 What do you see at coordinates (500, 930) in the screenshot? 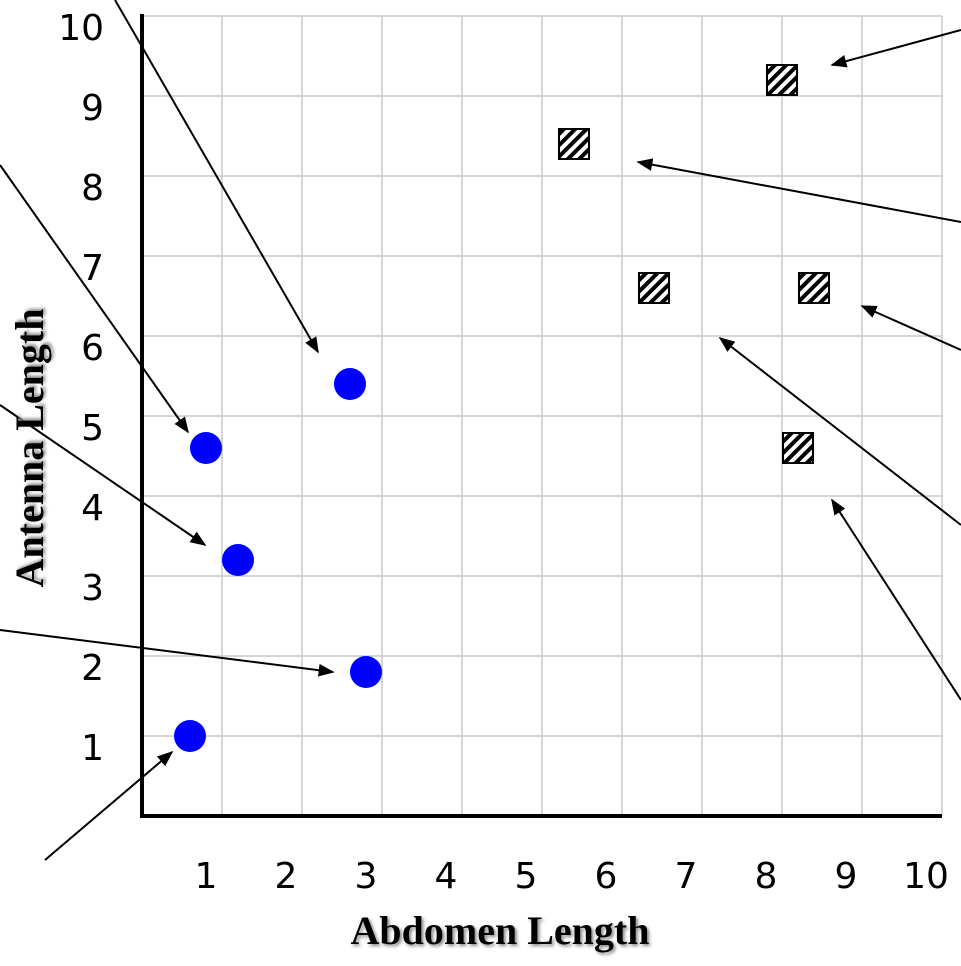
I see `x-axis-title: Abdomen Length` at bounding box center [500, 930].